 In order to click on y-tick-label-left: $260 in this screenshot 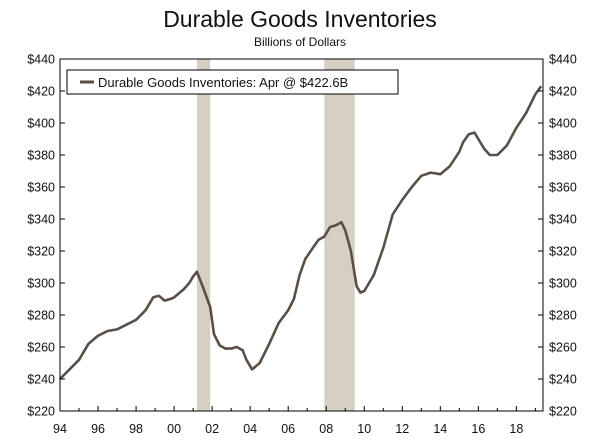, I will do `click(41, 348)`.